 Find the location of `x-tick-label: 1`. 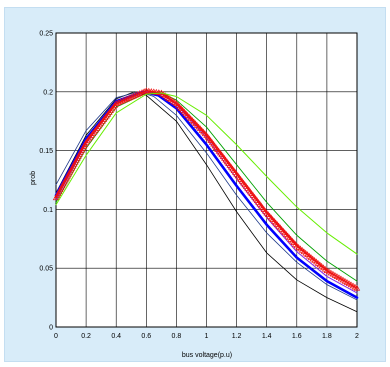

x-tick-label: 1 is located at coordinates (207, 336).